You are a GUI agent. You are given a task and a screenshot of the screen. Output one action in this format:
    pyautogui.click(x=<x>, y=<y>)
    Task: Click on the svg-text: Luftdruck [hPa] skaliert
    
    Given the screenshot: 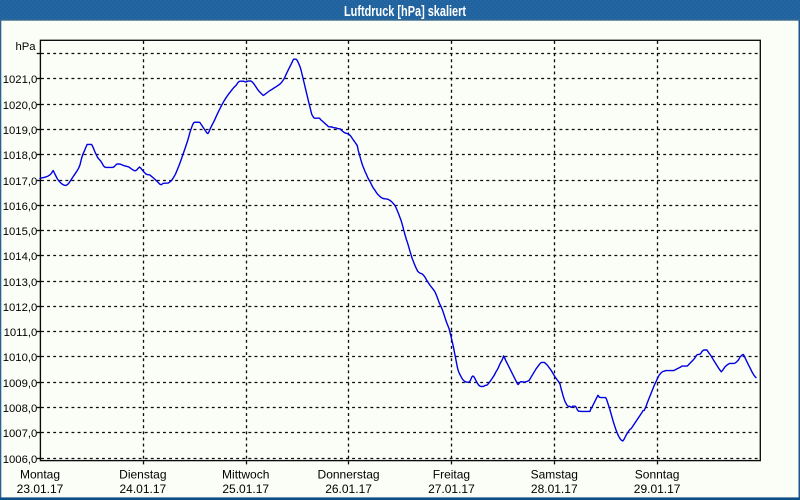 What is the action you would take?
    pyautogui.click(x=405, y=11)
    